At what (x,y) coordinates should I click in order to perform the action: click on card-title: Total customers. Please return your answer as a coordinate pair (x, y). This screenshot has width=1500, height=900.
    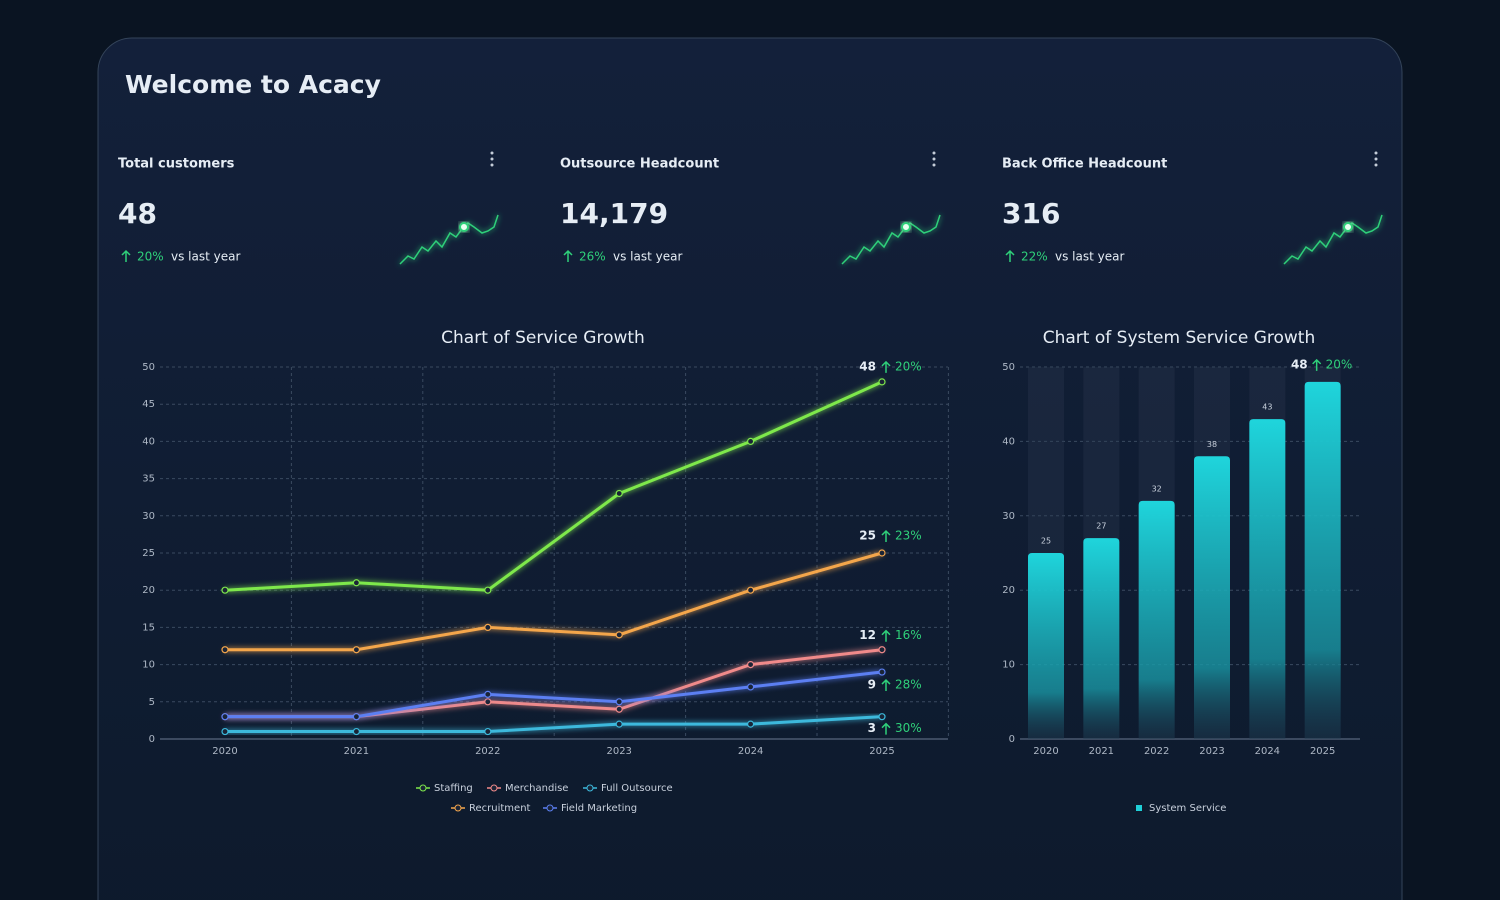
    Looking at the image, I should click on (176, 164).